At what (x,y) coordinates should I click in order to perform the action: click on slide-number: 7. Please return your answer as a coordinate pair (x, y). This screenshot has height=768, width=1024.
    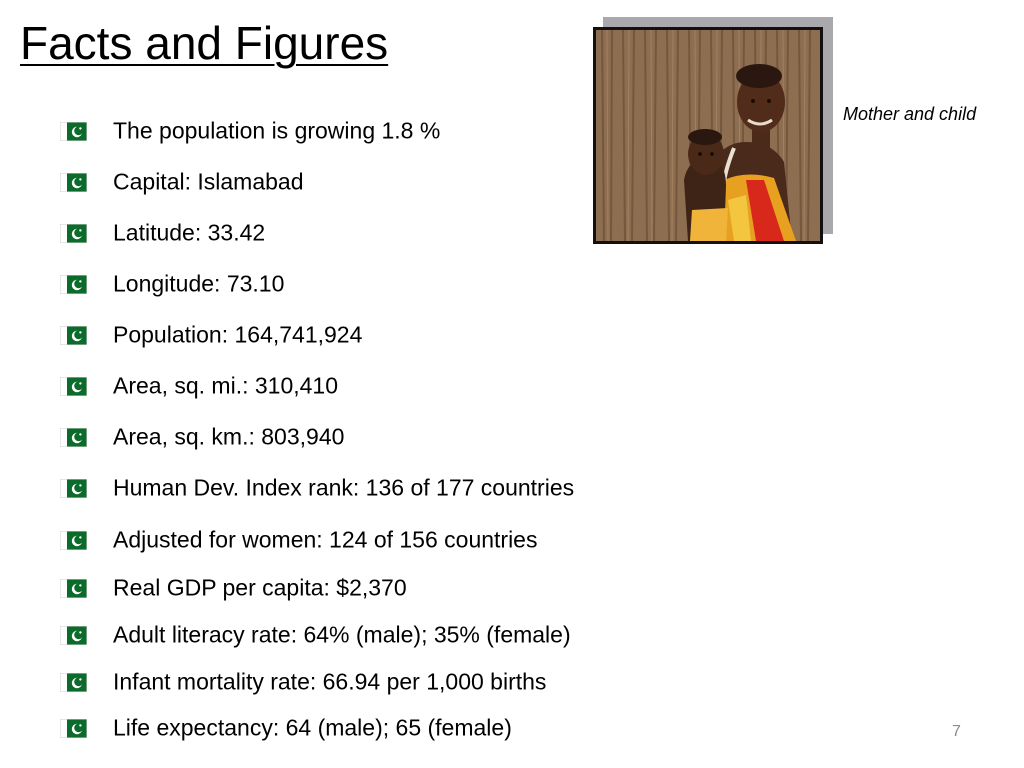
    Looking at the image, I should click on (956, 731).